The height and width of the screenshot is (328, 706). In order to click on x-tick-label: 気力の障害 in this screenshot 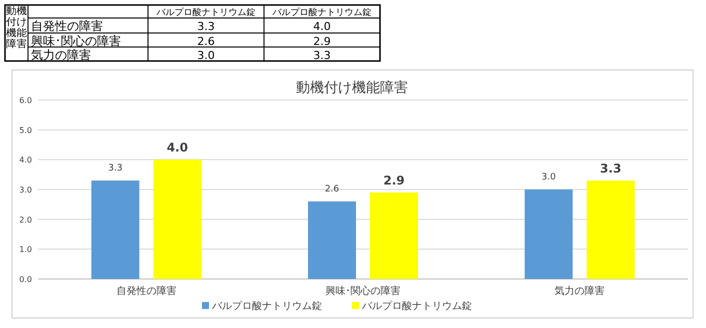, I will do `click(579, 291)`.